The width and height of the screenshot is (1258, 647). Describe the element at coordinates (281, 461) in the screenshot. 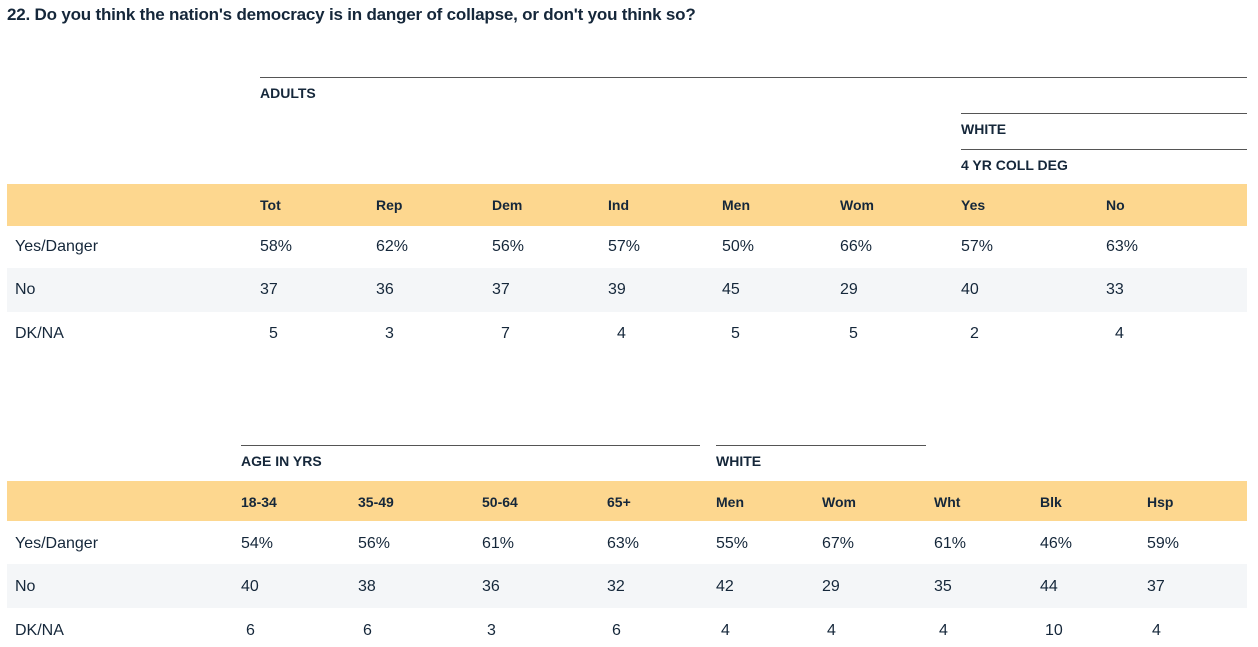

I see `group-age: AGE IN YRS` at that location.